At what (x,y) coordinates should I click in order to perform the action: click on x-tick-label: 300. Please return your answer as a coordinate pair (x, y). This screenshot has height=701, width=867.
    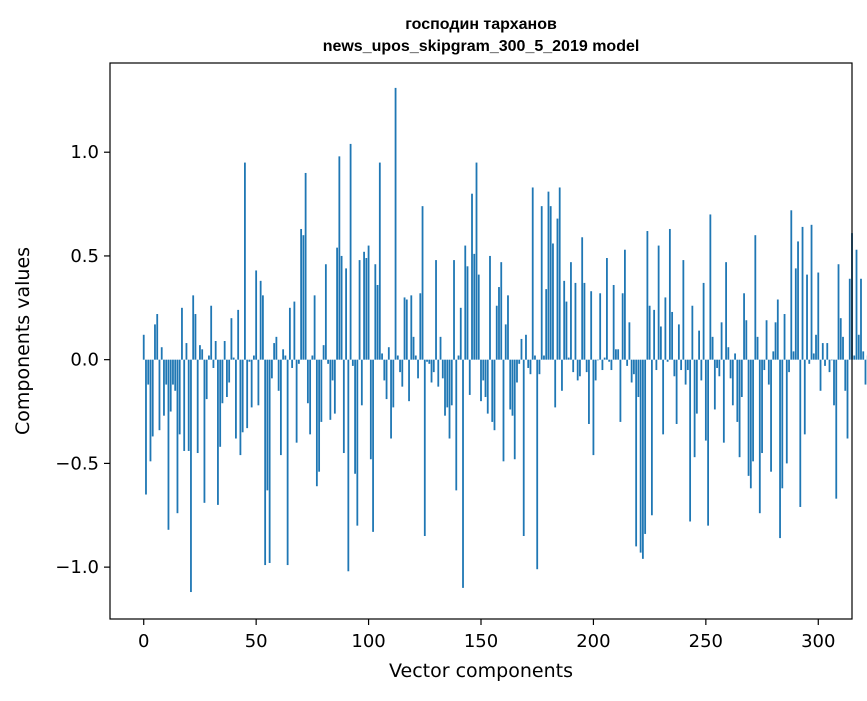
    Looking at the image, I should click on (818, 641).